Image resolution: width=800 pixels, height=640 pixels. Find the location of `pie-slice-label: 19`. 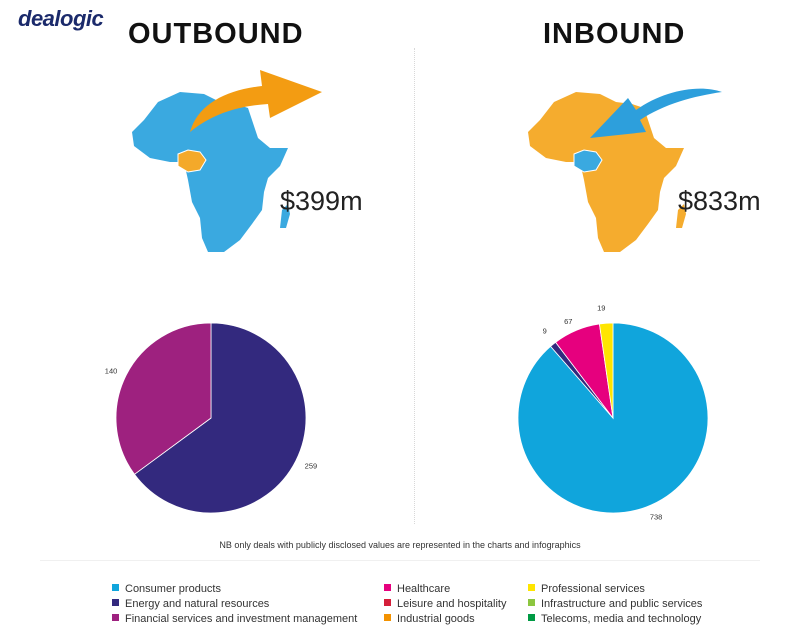

pie-slice-label: 19 is located at coordinates (601, 307).